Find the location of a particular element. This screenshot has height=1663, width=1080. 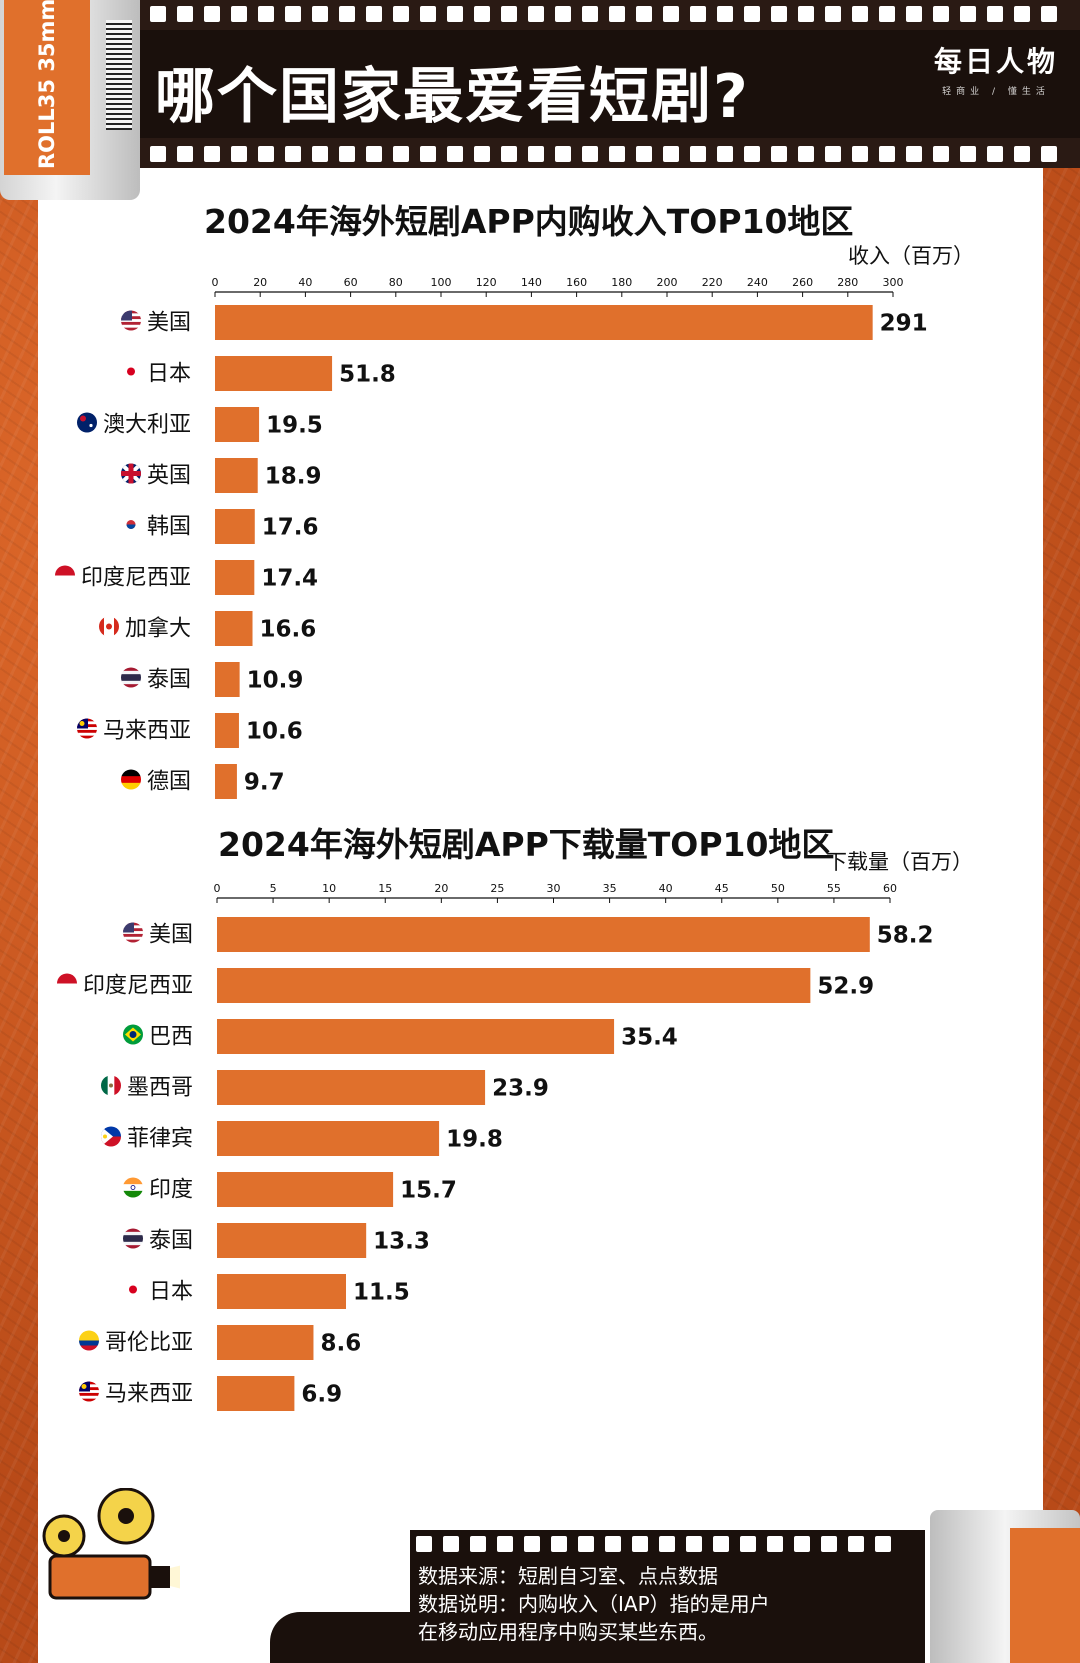

x-tick-label: 260 is located at coordinates (802, 282).